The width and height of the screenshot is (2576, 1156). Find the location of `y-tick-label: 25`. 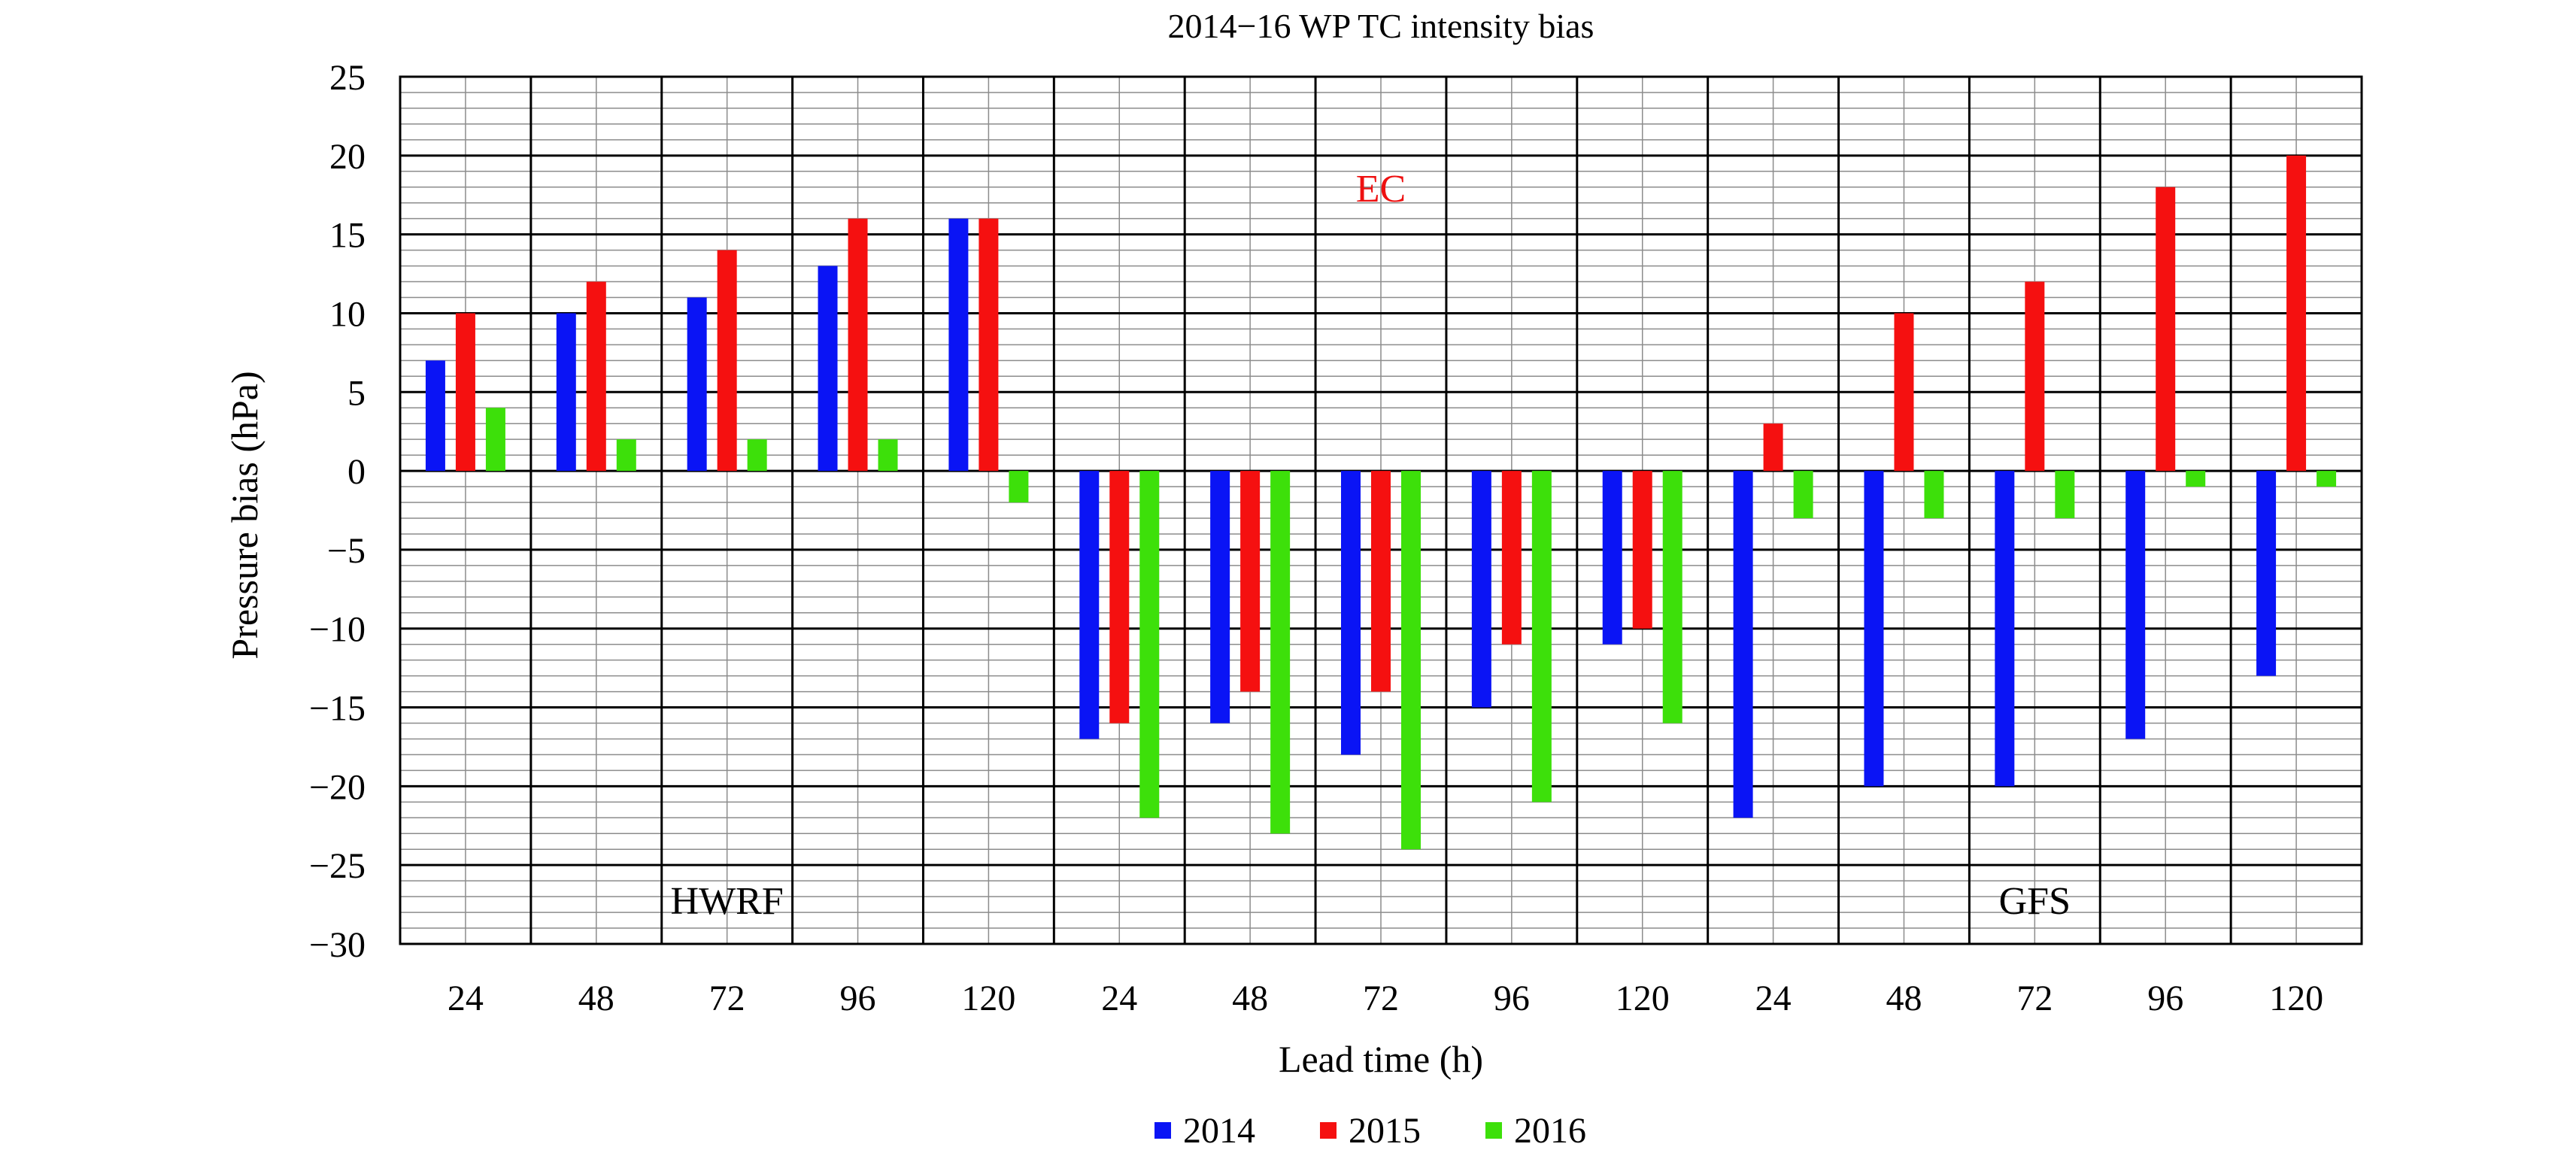

y-tick-label: 25 is located at coordinates (347, 78).